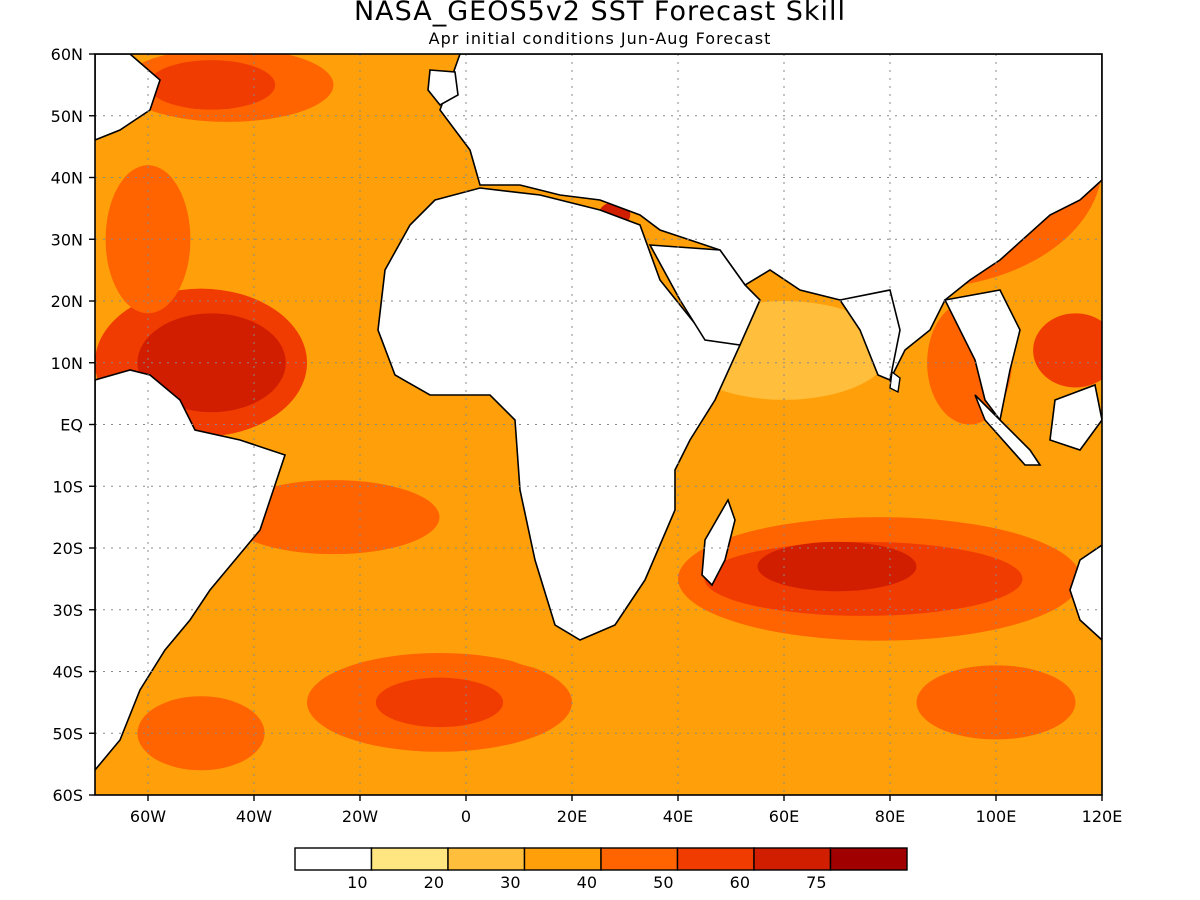 This screenshot has width=1200, height=900. I want to click on lon-tick-label: 60W, so click(148, 816).